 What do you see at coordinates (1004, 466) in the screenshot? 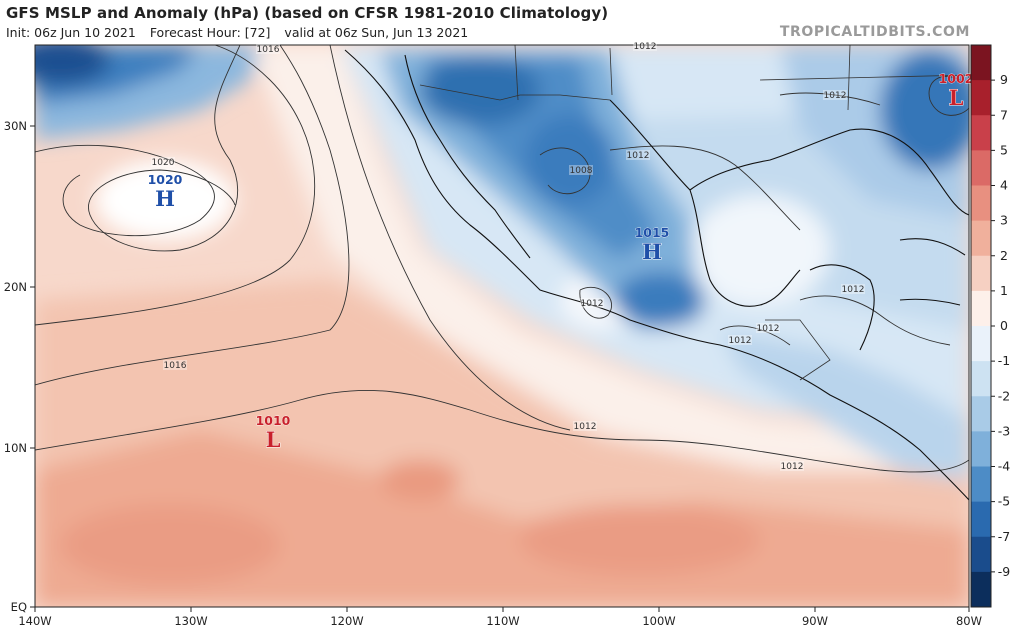
I see `colorbar-label: -4` at bounding box center [1004, 466].